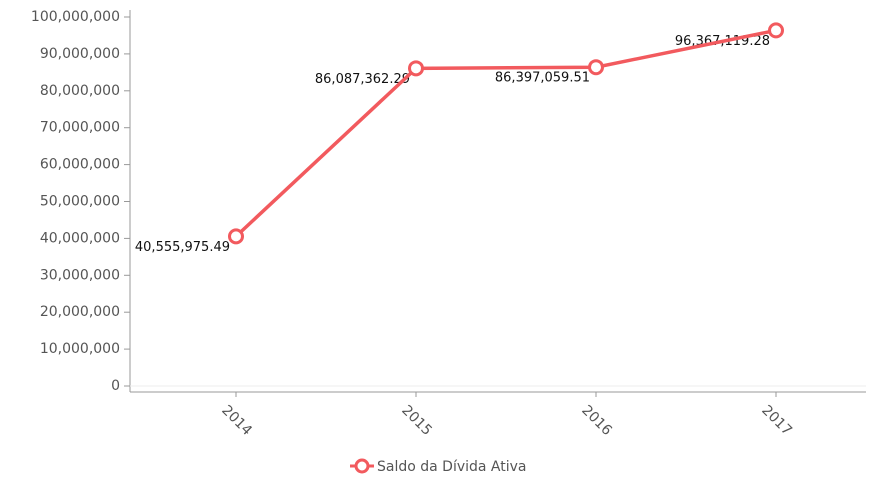 Image resolution: width=877 pixels, height=480 pixels. Describe the element at coordinates (182, 247) in the screenshot. I see `value-label: 40,555,975.49` at that location.